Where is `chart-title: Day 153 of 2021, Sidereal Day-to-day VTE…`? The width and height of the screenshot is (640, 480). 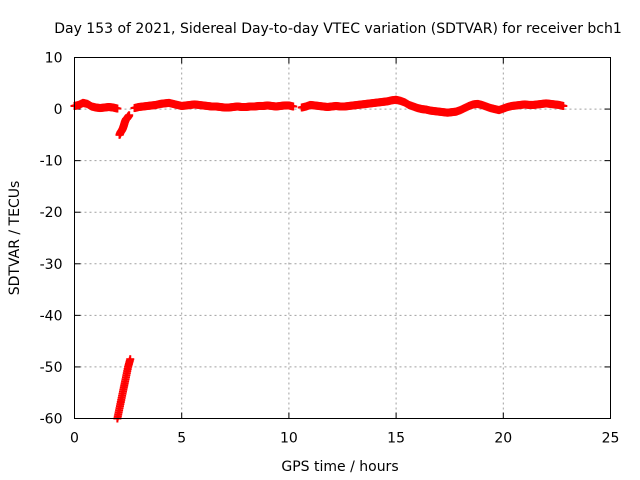
chart-title: Day 153 of 2021, Sidereal Day-to-day VTE… is located at coordinates (338, 29).